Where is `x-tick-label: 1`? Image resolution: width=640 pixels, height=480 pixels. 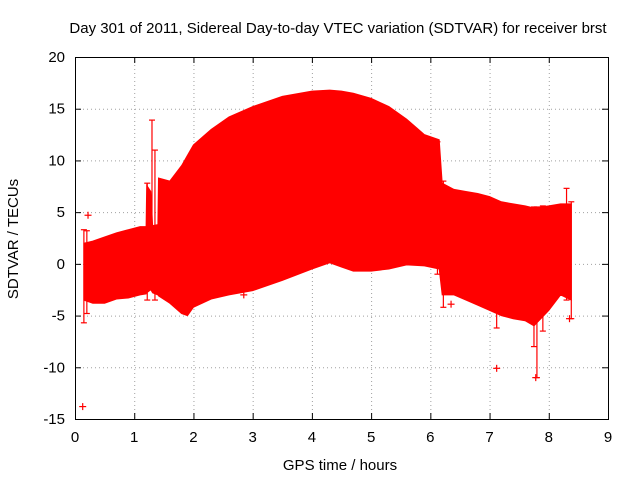
x-tick-label: 1 is located at coordinates (134, 437).